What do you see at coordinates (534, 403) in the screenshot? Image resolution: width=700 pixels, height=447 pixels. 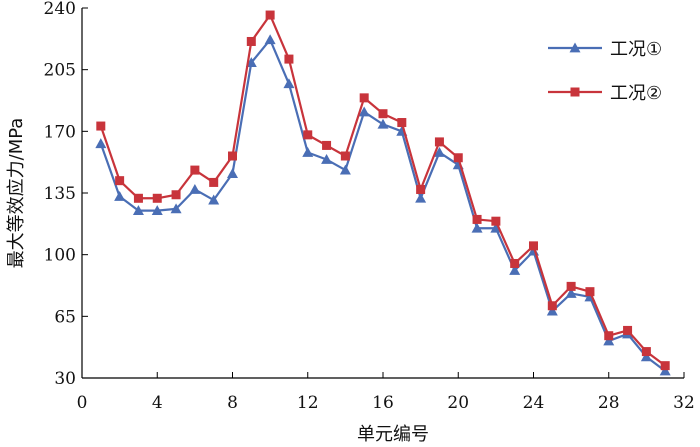 I see `x-tick-label: 24` at bounding box center [534, 403].